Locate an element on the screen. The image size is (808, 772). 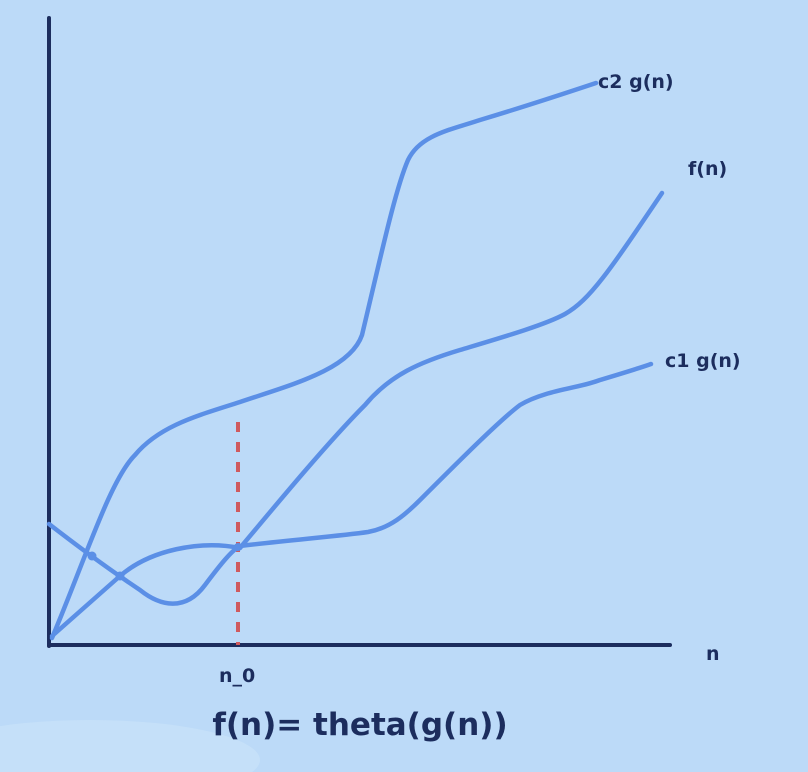
upper-curve-label: c2 g(n) is located at coordinates (636, 82).